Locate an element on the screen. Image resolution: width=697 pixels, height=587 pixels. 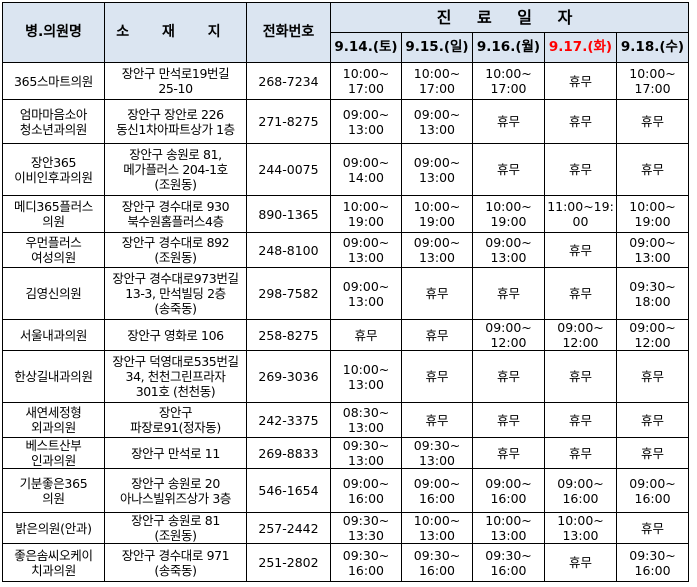
clinic-name-cell: 기분좋은365 의원 is located at coordinates (53, 490).